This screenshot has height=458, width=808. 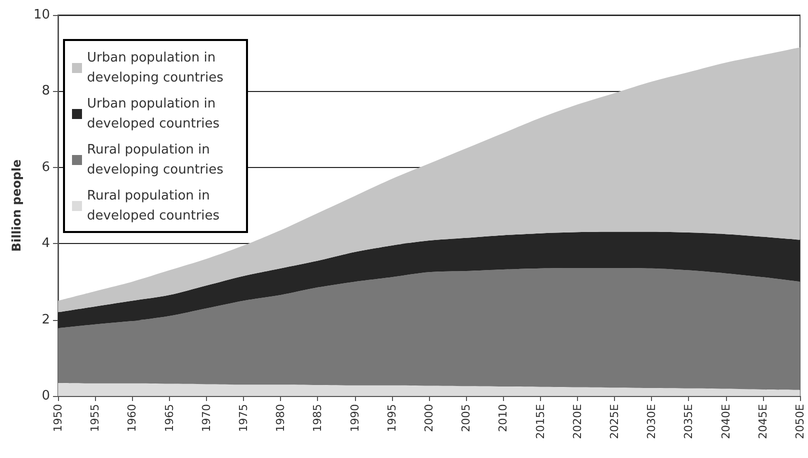 I want to click on y-tick-label: 2, so click(x=46, y=320).